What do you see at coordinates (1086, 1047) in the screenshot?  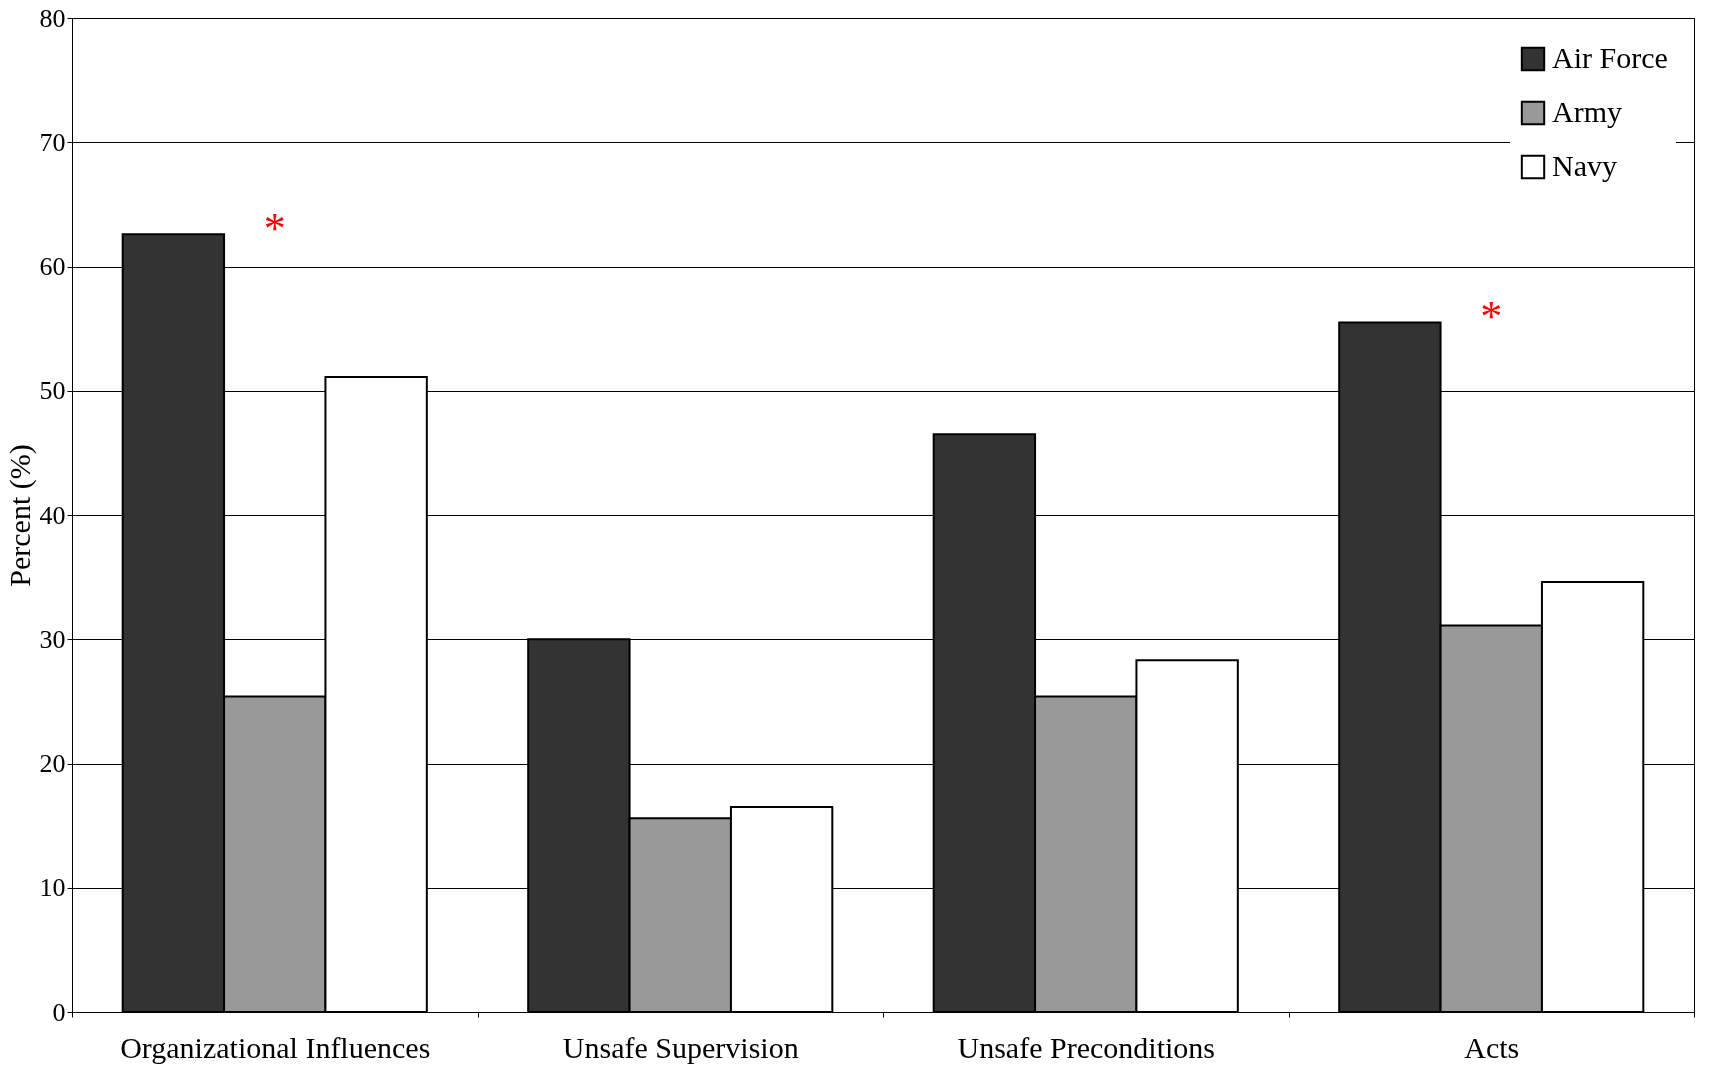 I see `x-tick-label: Unsafe Preconditions` at bounding box center [1086, 1047].